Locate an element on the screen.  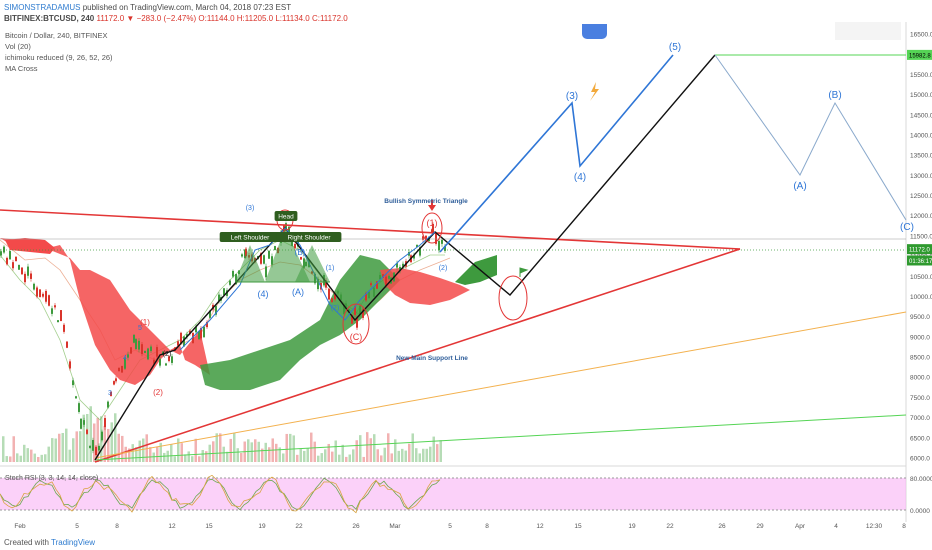
highlight-circle-c is located at coordinates (356, 324).